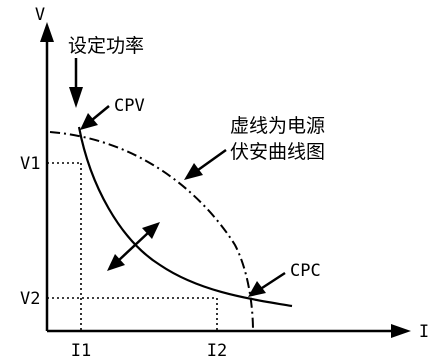  I want to click on set-power-label: 设定功率, so click(106, 46).